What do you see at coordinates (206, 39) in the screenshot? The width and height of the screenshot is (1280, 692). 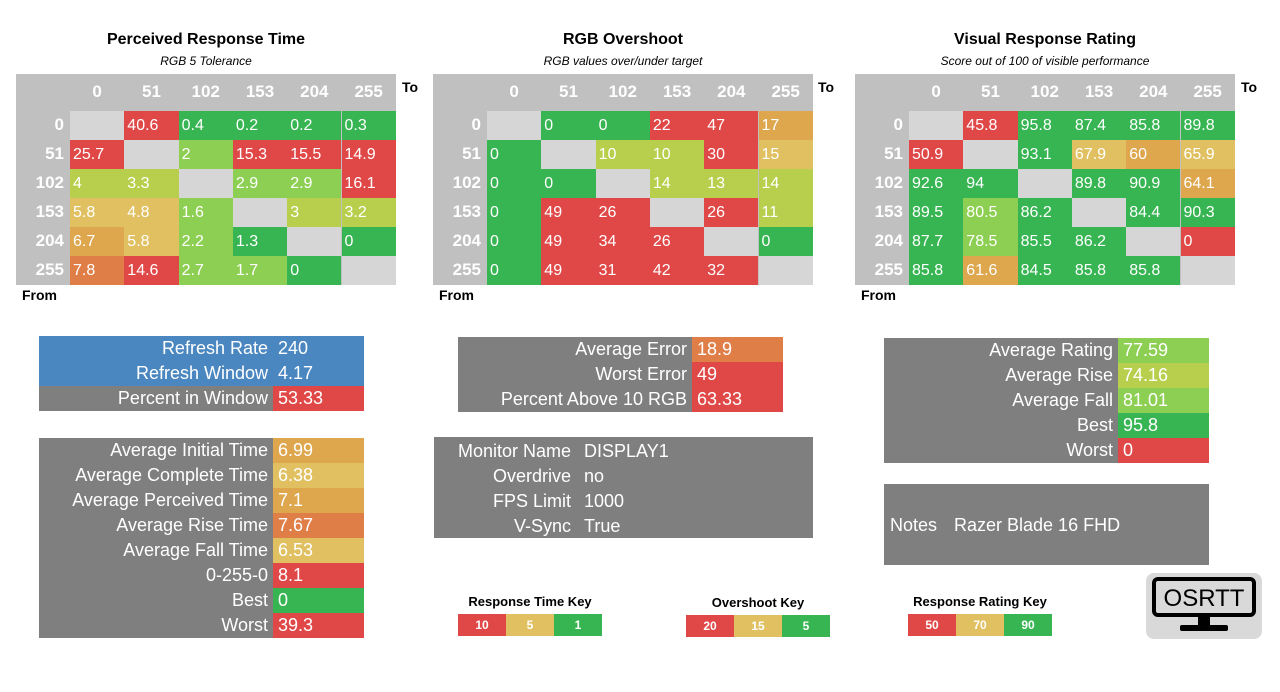 I see `matrix-title: Perceived Response Time` at bounding box center [206, 39].